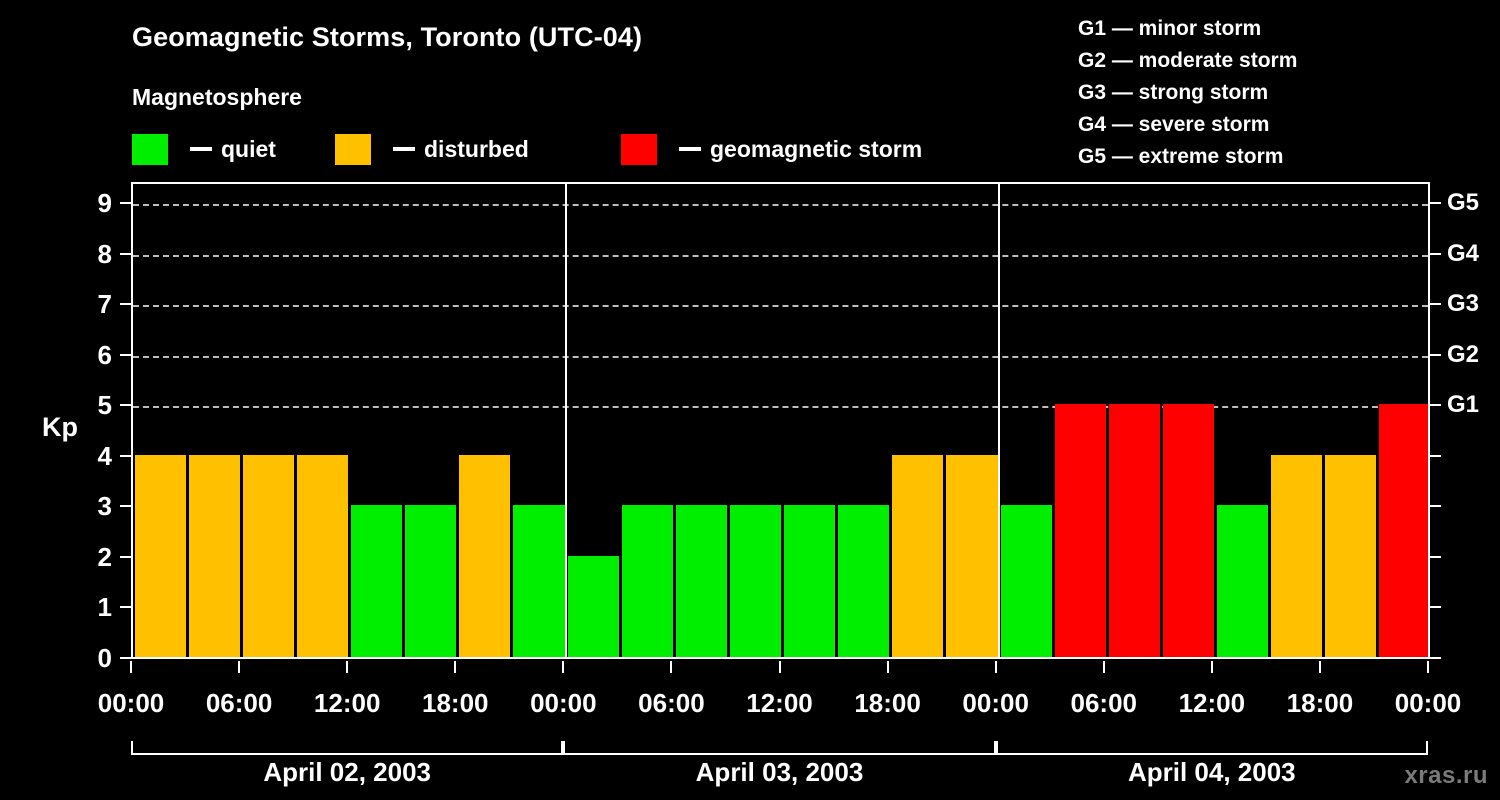  Describe the element at coordinates (1463, 304) in the screenshot. I see `g-axis-label-G3: G3` at that location.